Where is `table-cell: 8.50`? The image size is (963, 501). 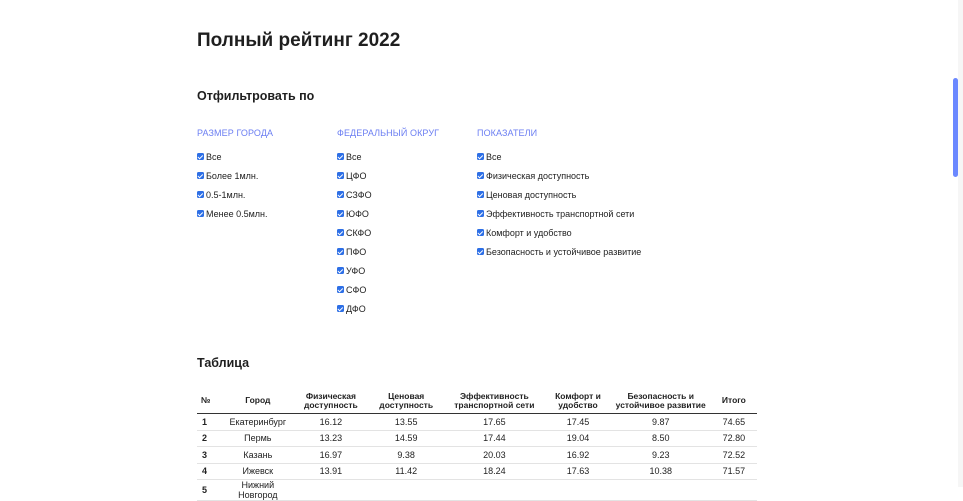 table-cell: 8.50 is located at coordinates (660, 438).